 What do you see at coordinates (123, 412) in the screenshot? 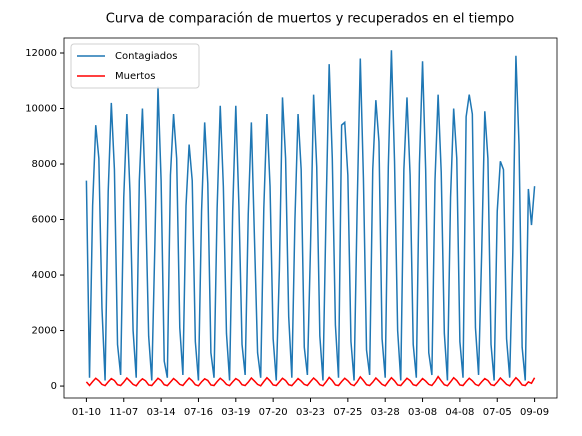
I see `x-tick-label: 11-07` at bounding box center [123, 412].